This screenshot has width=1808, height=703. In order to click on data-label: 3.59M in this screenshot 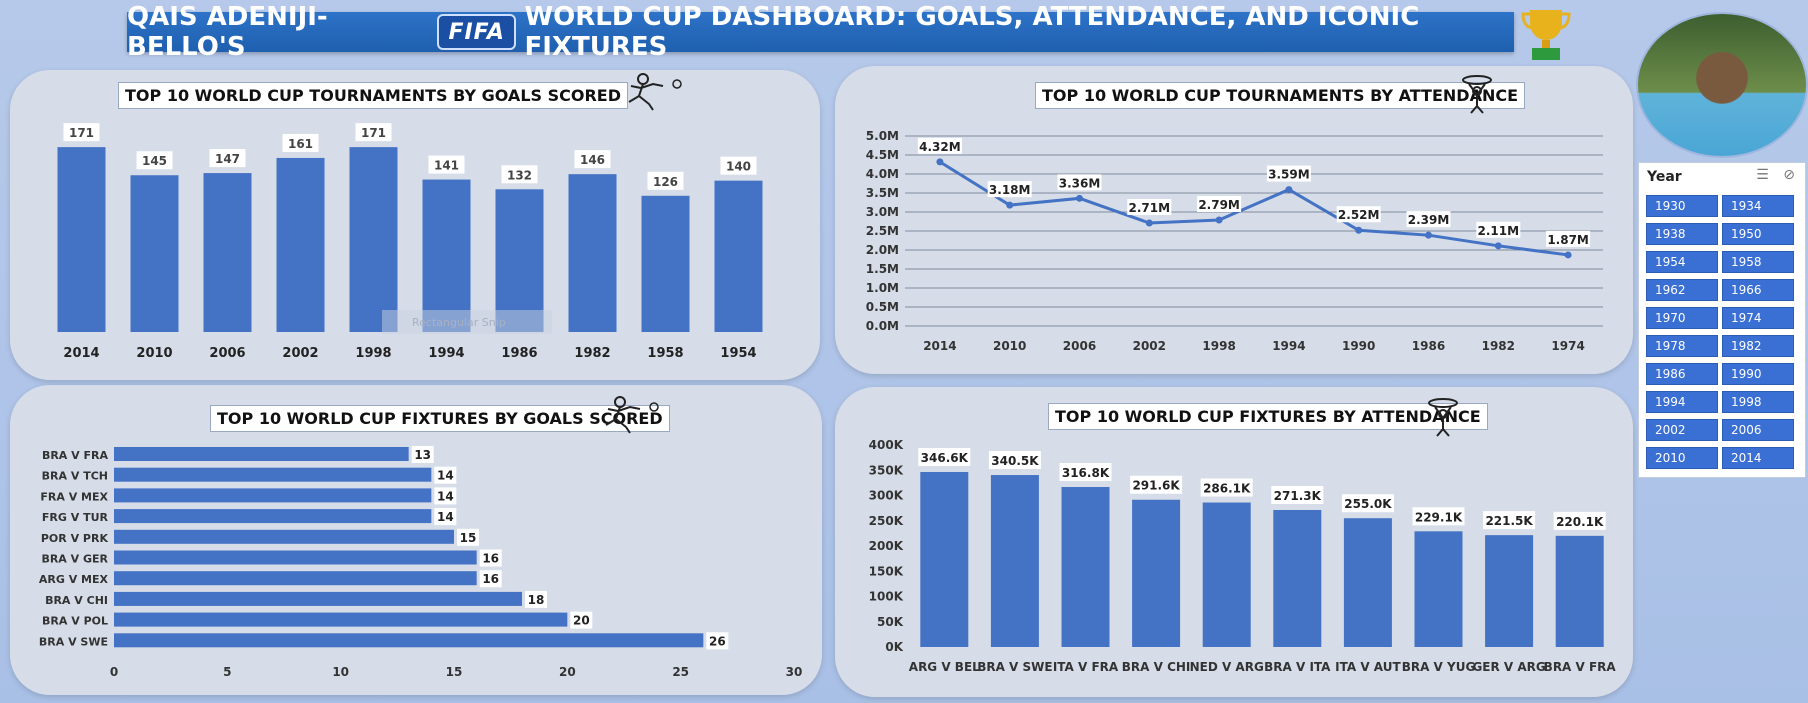, I will do `click(1289, 175)`.